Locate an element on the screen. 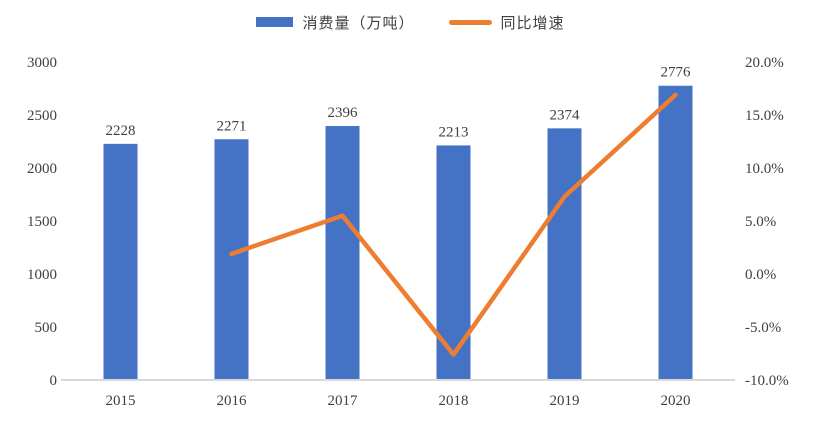 Image resolution: width=821 pixels, height=424 pixels. x-axis-tick-label: 2016 is located at coordinates (232, 401).